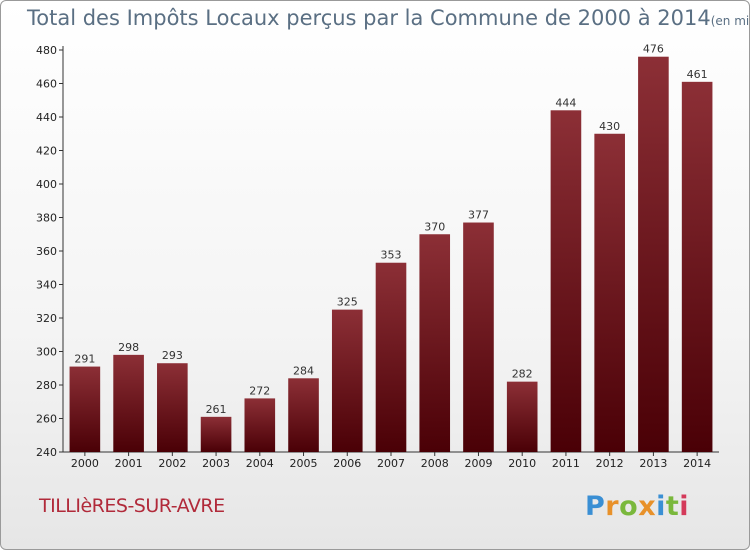 This screenshot has height=550, width=750. I want to click on proxiti-logo: Proxiti, so click(637, 506).